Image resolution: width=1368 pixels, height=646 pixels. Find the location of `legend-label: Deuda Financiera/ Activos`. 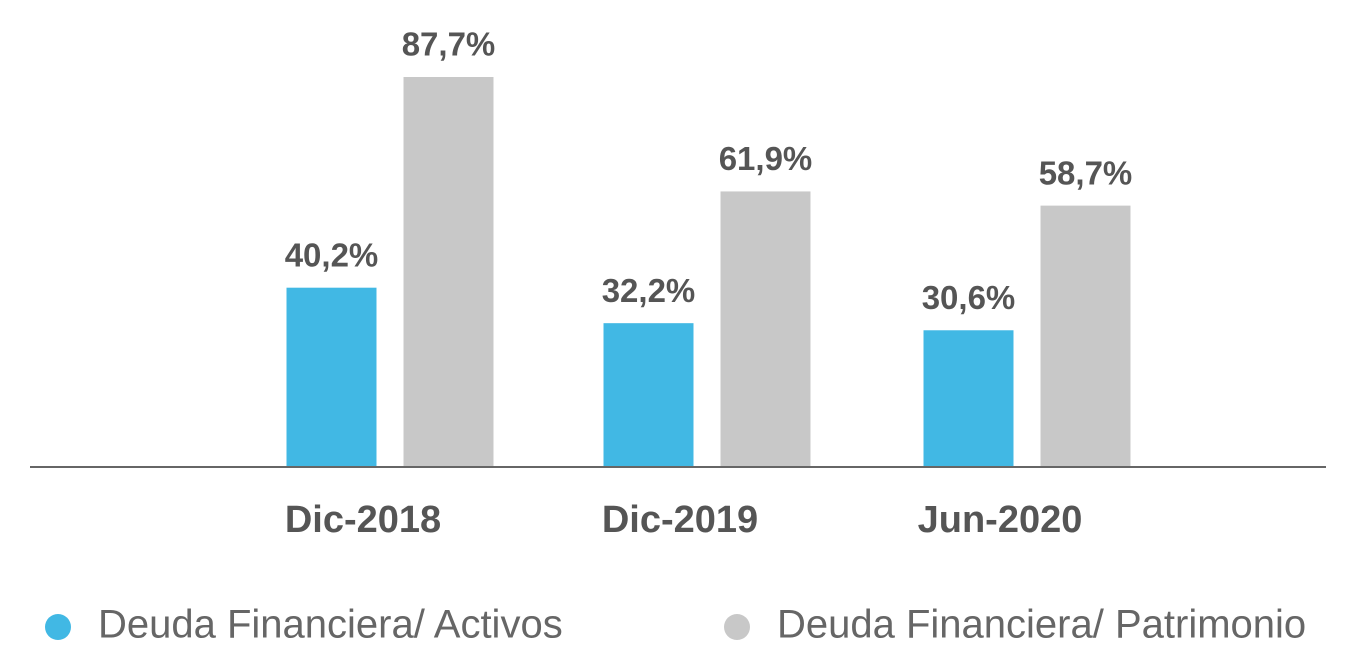

legend-label: Deuda Financiera/ Activos is located at coordinates (330, 624).